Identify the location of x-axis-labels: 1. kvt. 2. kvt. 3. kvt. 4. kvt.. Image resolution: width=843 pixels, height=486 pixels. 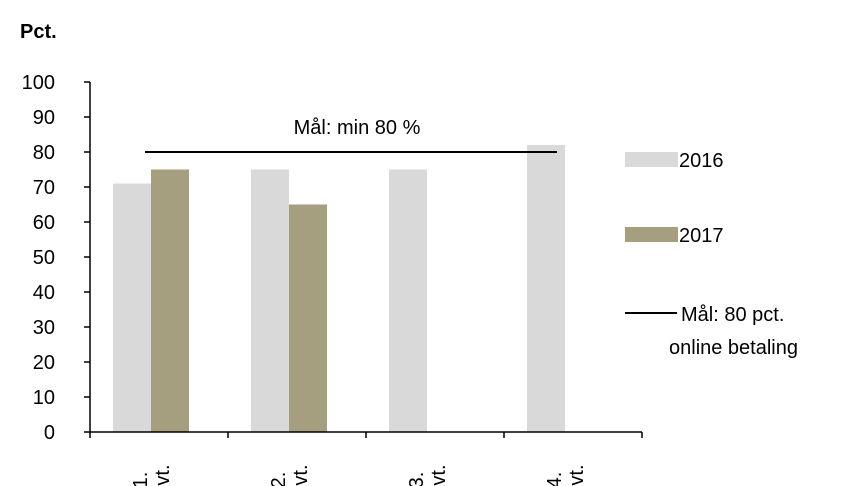
(359, 475).